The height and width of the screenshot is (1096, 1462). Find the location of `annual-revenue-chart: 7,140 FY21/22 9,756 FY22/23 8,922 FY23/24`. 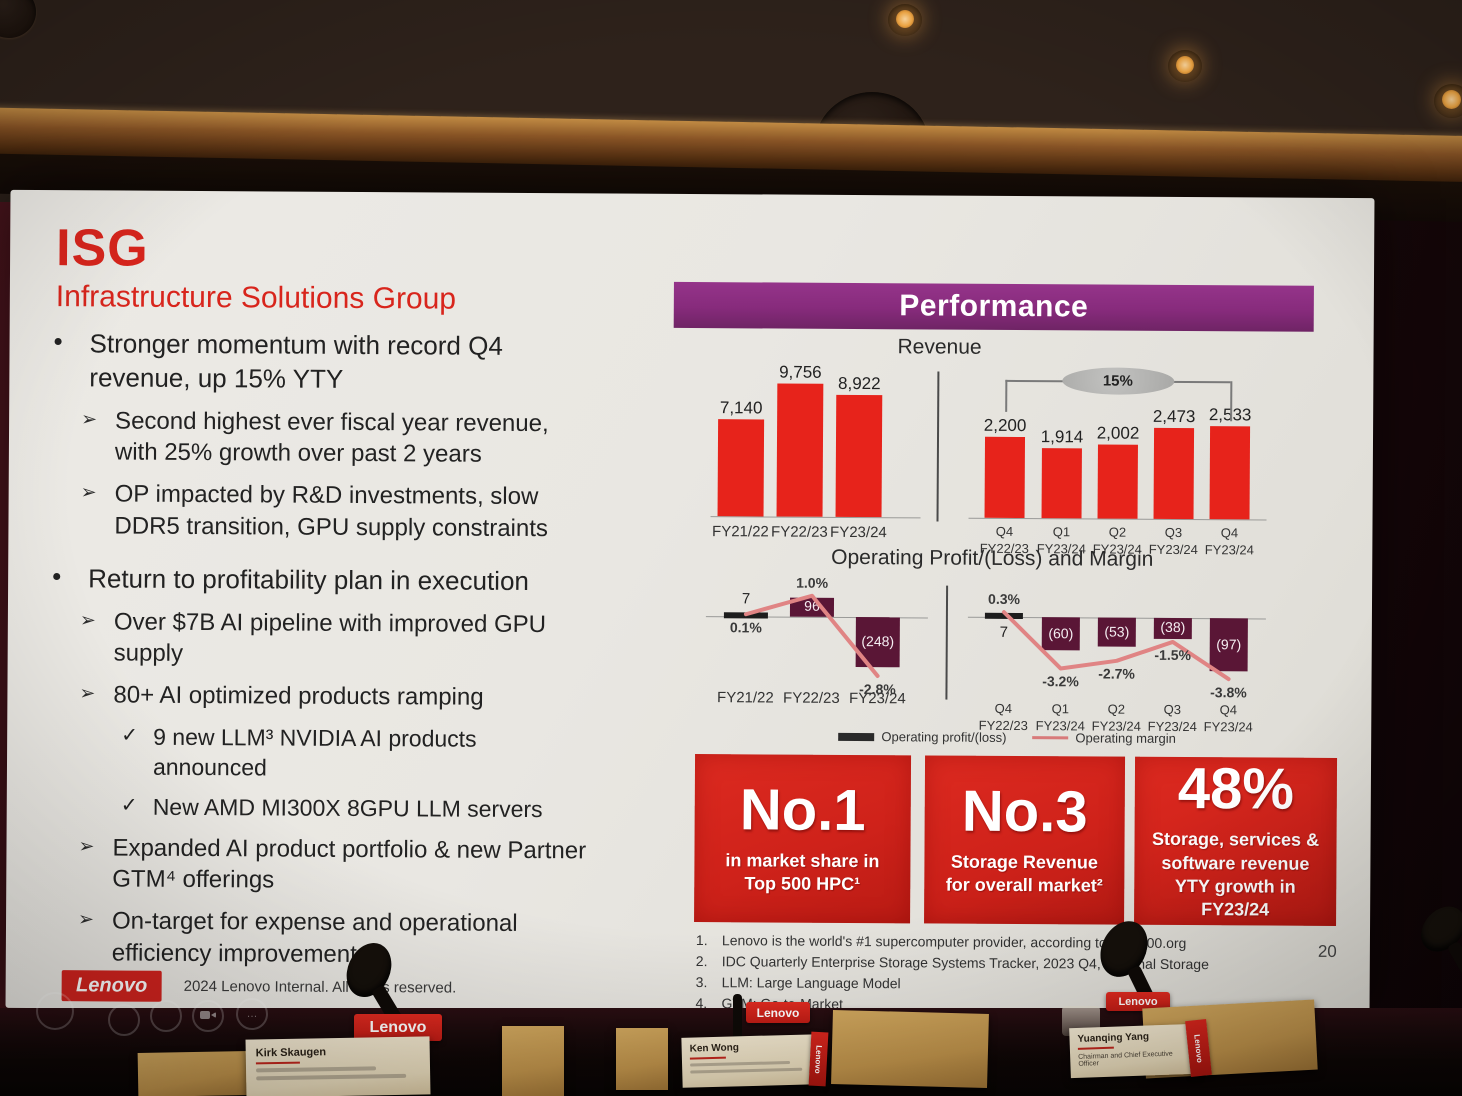

annual-revenue-chart: 7,140 FY21/22 9,756 FY22/23 8,922 FY23/24 is located at coordinates (815, 457).